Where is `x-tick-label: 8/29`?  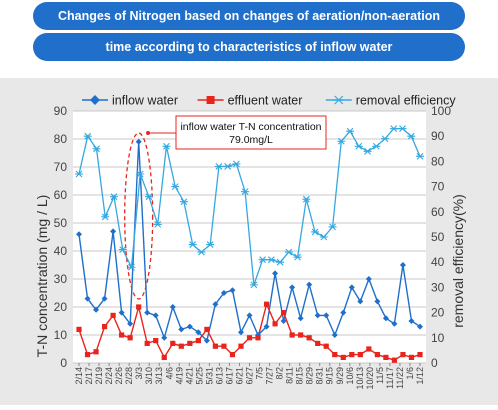 x-tick-label: 8/29 is located at coordinates (310, 376).